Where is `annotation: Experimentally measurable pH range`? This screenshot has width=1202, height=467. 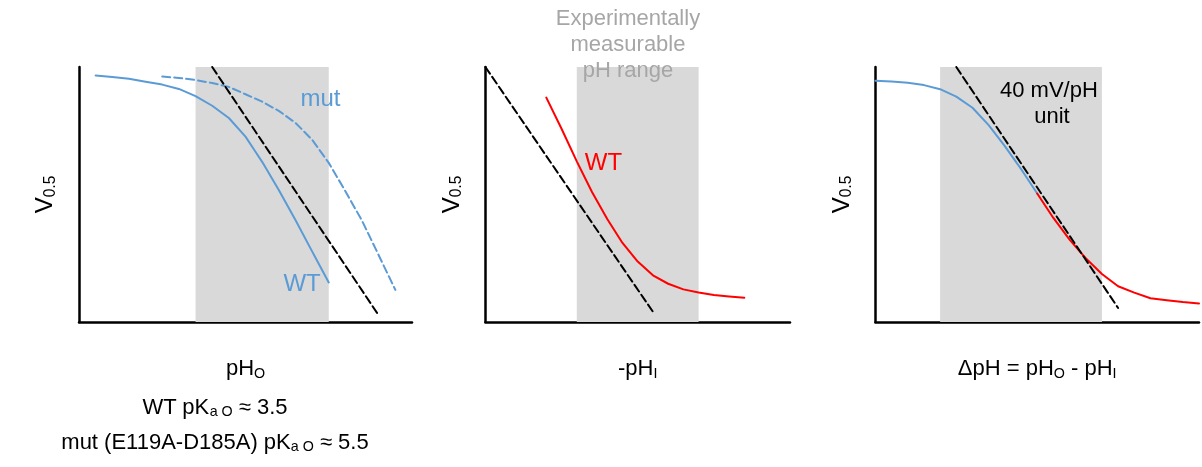
annotation: Experimentally measurable pH range is located at coordinates (628, 43).